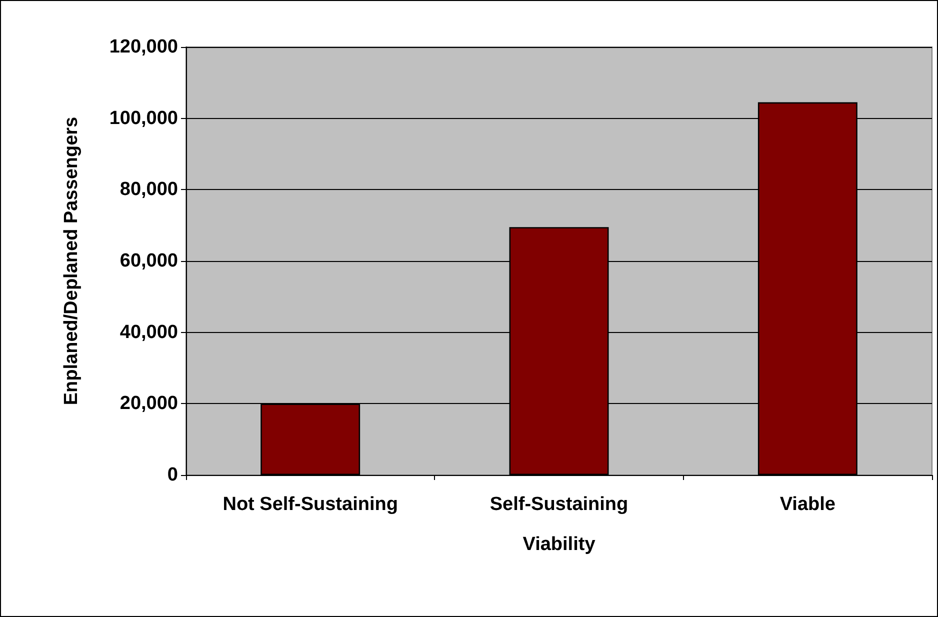  Describe the element at coordinates (149, 189) in the screenshot. I see `y-tick-label: 80,000` at that location.